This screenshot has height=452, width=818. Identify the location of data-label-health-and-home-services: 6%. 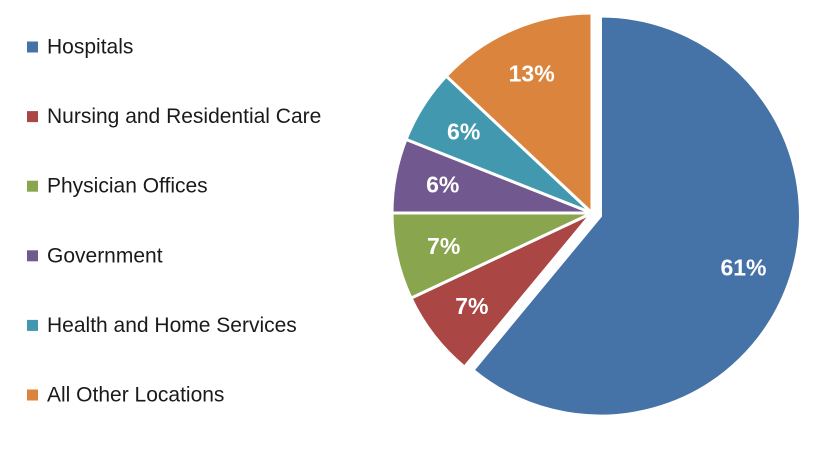
(463, 132).